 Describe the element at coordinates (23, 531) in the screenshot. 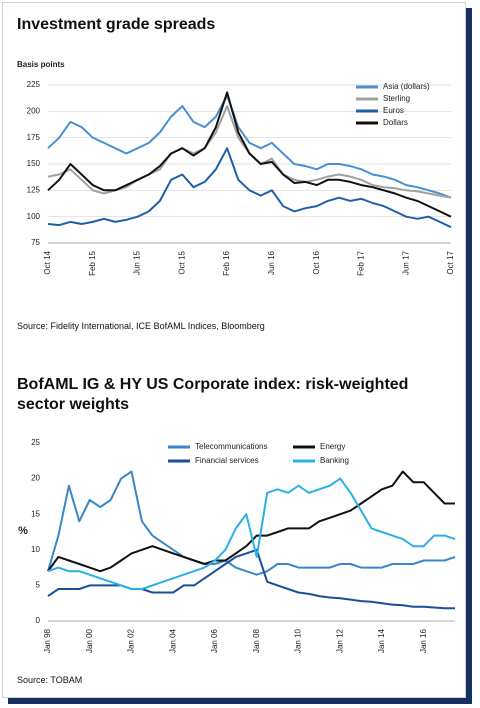

I see `y-axis-label: %` at that location.